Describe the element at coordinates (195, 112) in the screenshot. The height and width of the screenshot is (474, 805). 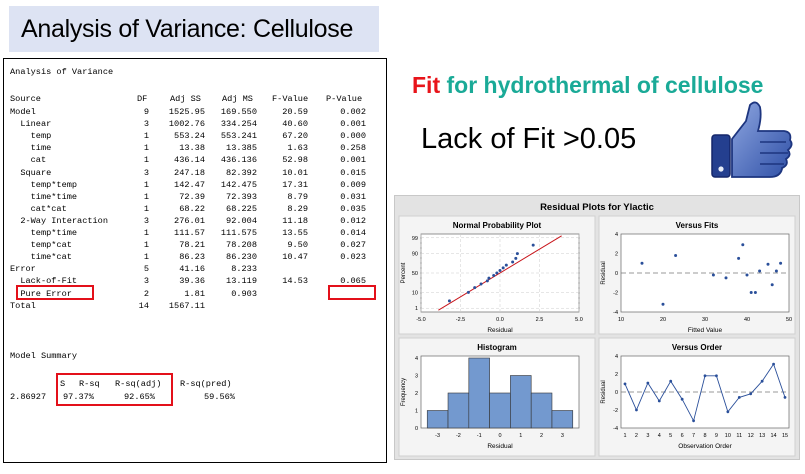
I see `table-row: Model 9 1525.95 169.550 20.59 0.002` at that location.